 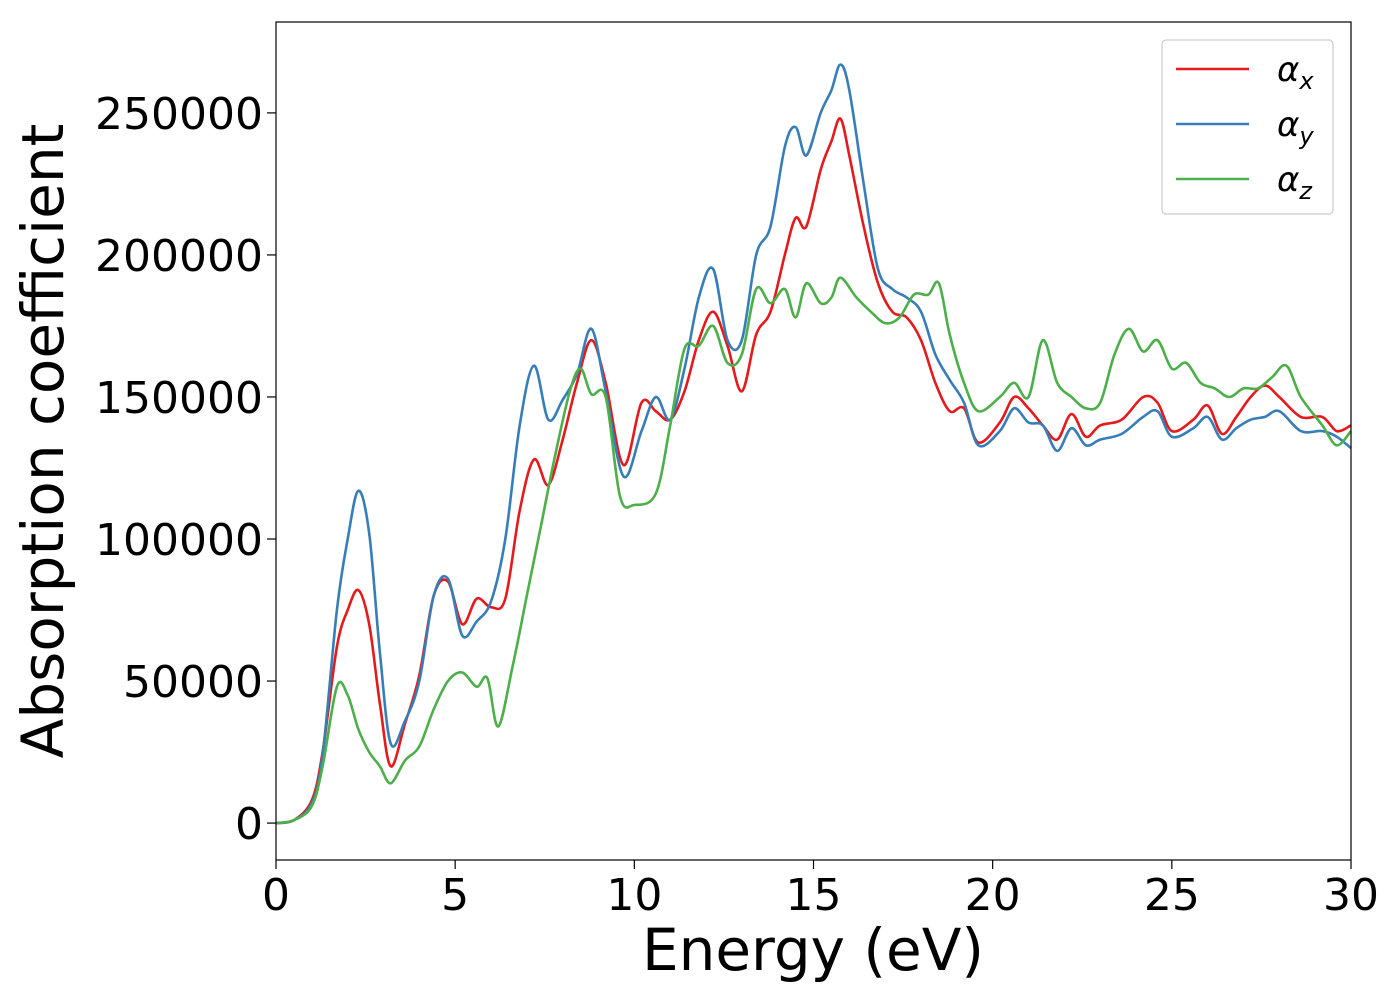 What do you see at coordinates (1351, 895) in the screenshot?
I see `x-tick-label: 30` at bounding box center [1351, 895].